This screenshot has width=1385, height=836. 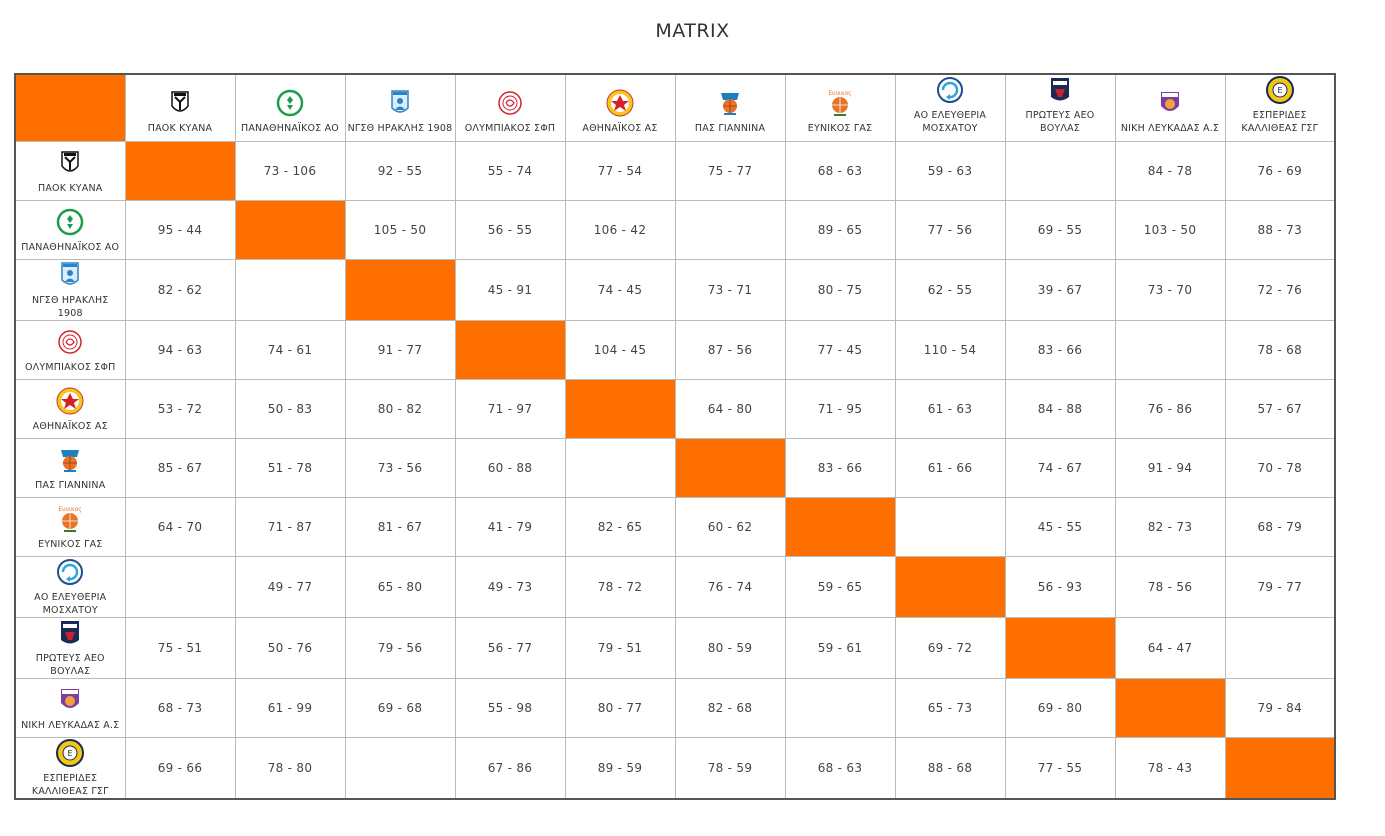 I want to click on score-value: 80 - 59, so click(x=730, y=648).